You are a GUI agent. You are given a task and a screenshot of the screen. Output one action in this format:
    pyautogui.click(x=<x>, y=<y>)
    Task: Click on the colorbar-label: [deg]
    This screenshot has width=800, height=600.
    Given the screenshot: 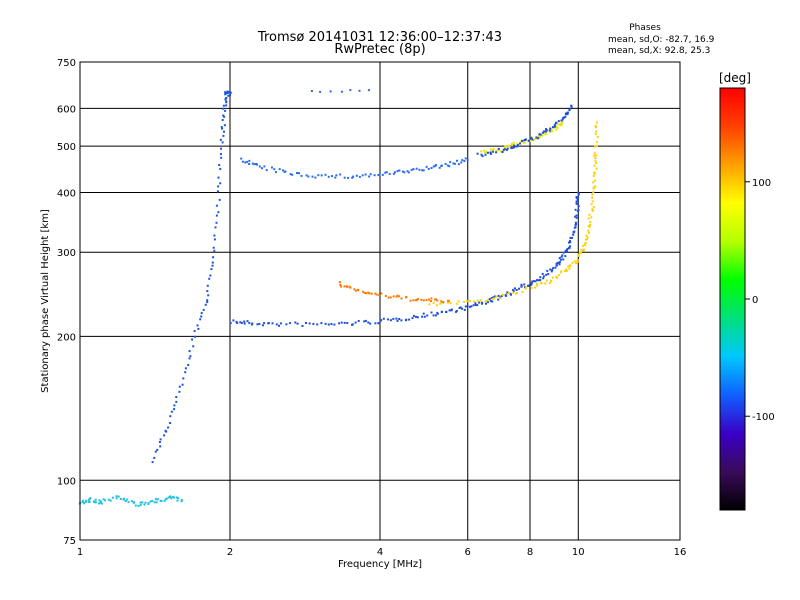 What is the action you would take?
    pyautogui.click(x=735, y=78)
    